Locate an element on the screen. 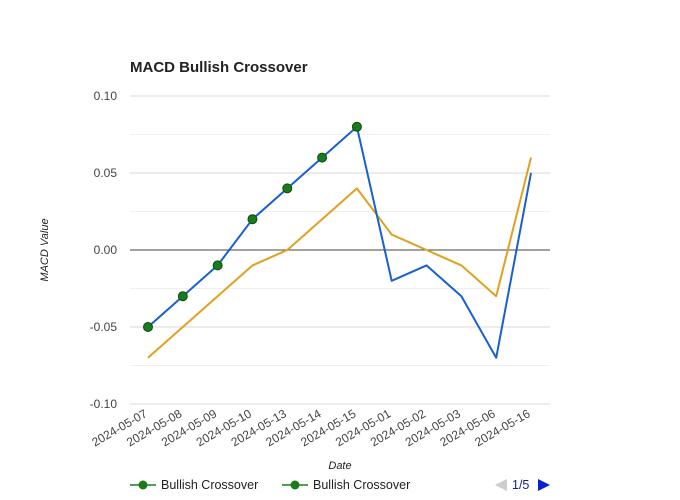 The width and height of the screenshot is (680, 500). crossover-markers is located at coordinates (252, 226).